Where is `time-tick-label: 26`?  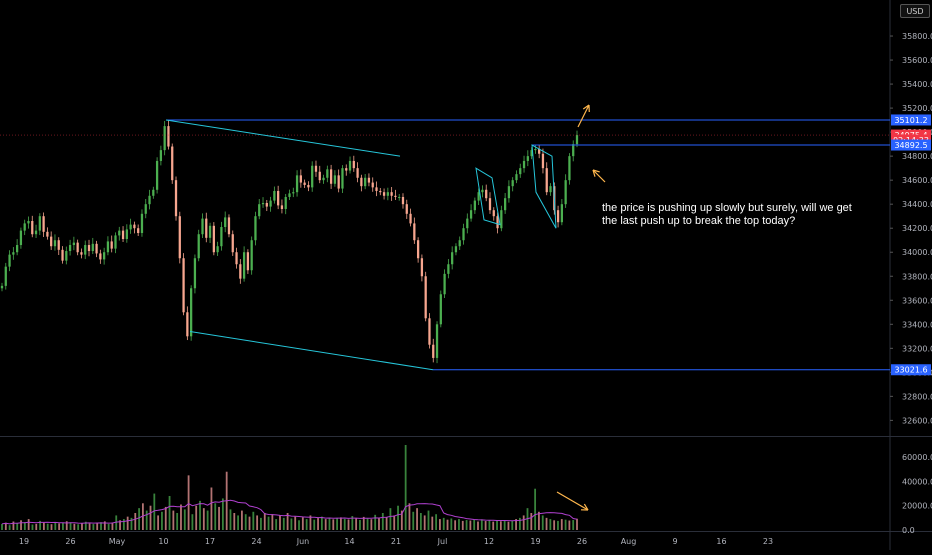 time-tick-label: 26 is located at coordinates (70, 541).